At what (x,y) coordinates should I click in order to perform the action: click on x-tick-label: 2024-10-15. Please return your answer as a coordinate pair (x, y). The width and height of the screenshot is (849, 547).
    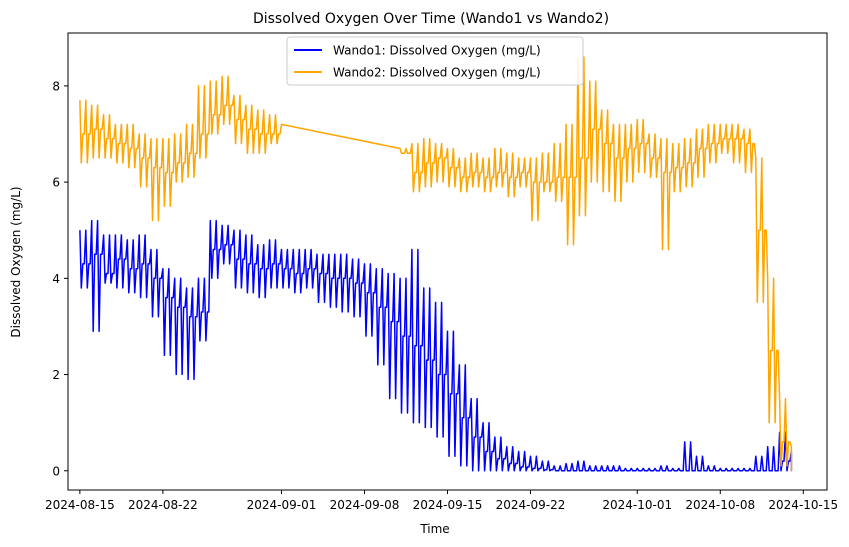
    Looking at the image, I should click on (803, 505).